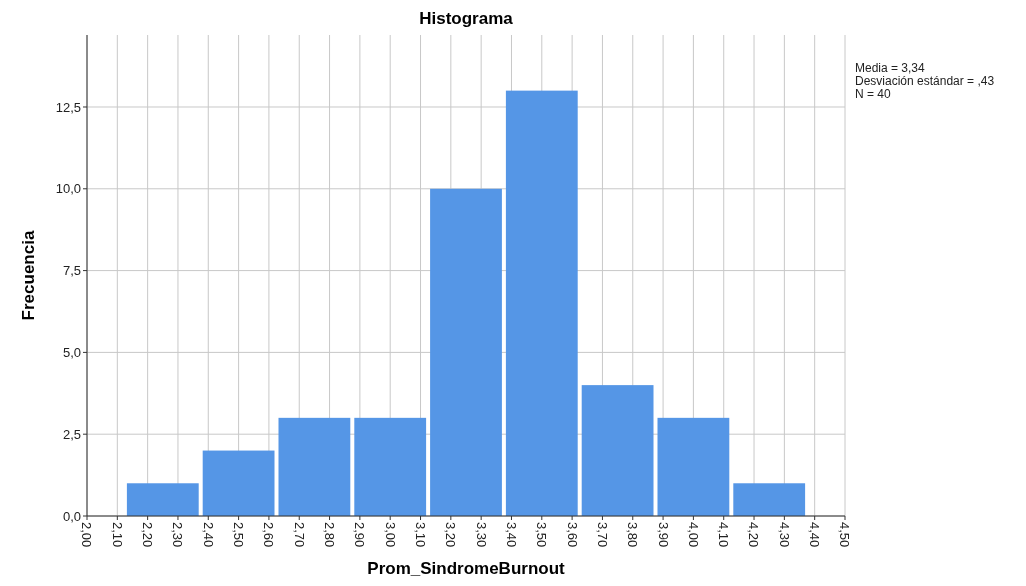 The height and width of the screenshot is (586, 1026). Describe the element at coordinates (208, 535) in the screenshot. I see `x-tick-label: 2,40` at that location.